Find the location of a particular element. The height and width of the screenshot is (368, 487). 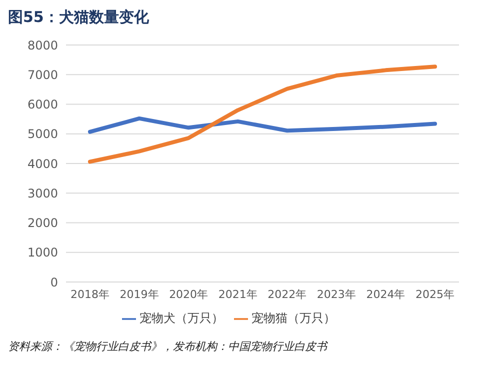

x-tick-label: 2024年 is located at coordinates (386, 294).